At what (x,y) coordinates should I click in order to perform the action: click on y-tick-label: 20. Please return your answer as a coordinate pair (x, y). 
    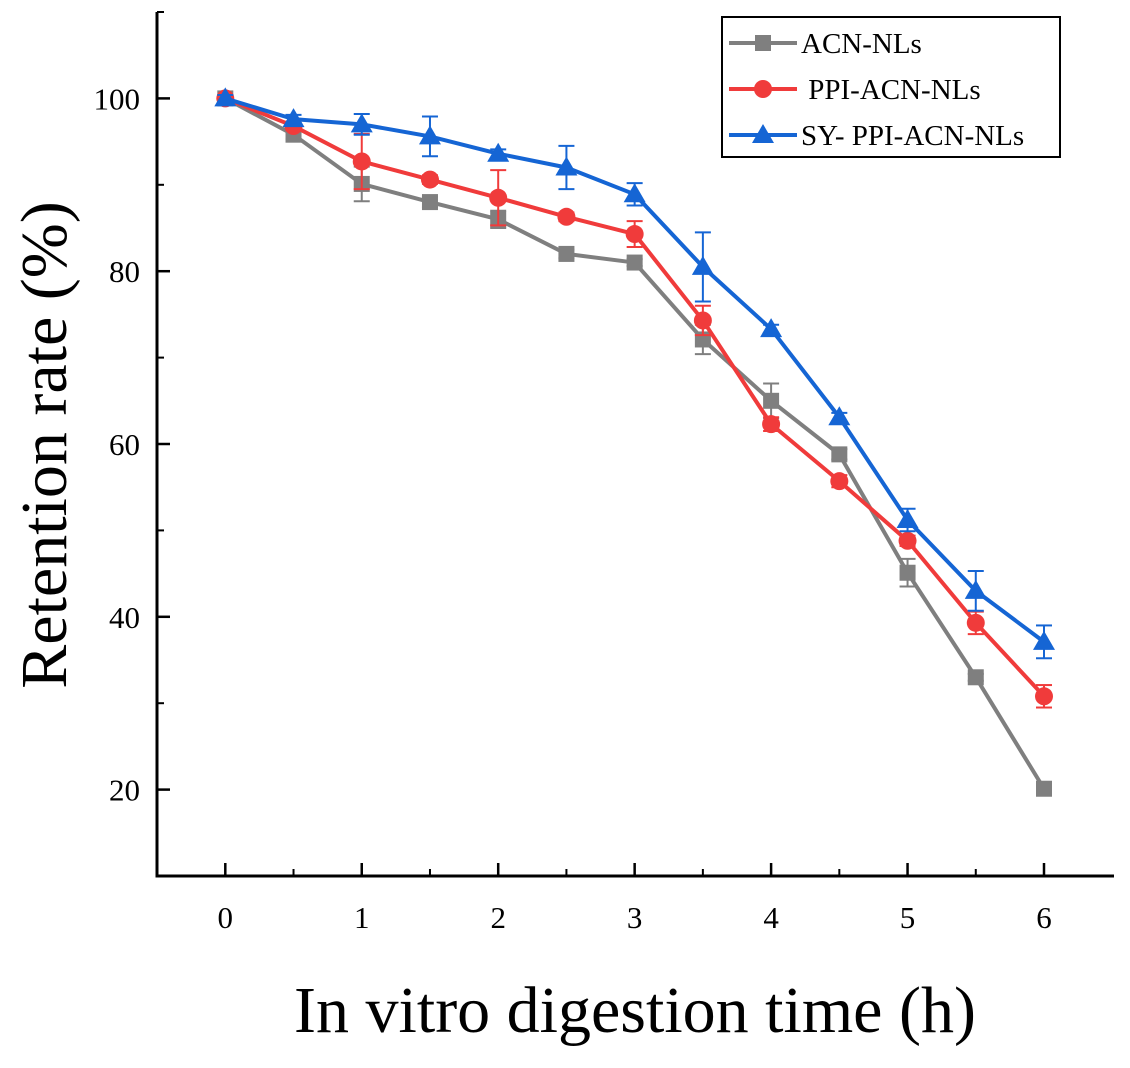
    Looking at the image, I should click on (124, 790).